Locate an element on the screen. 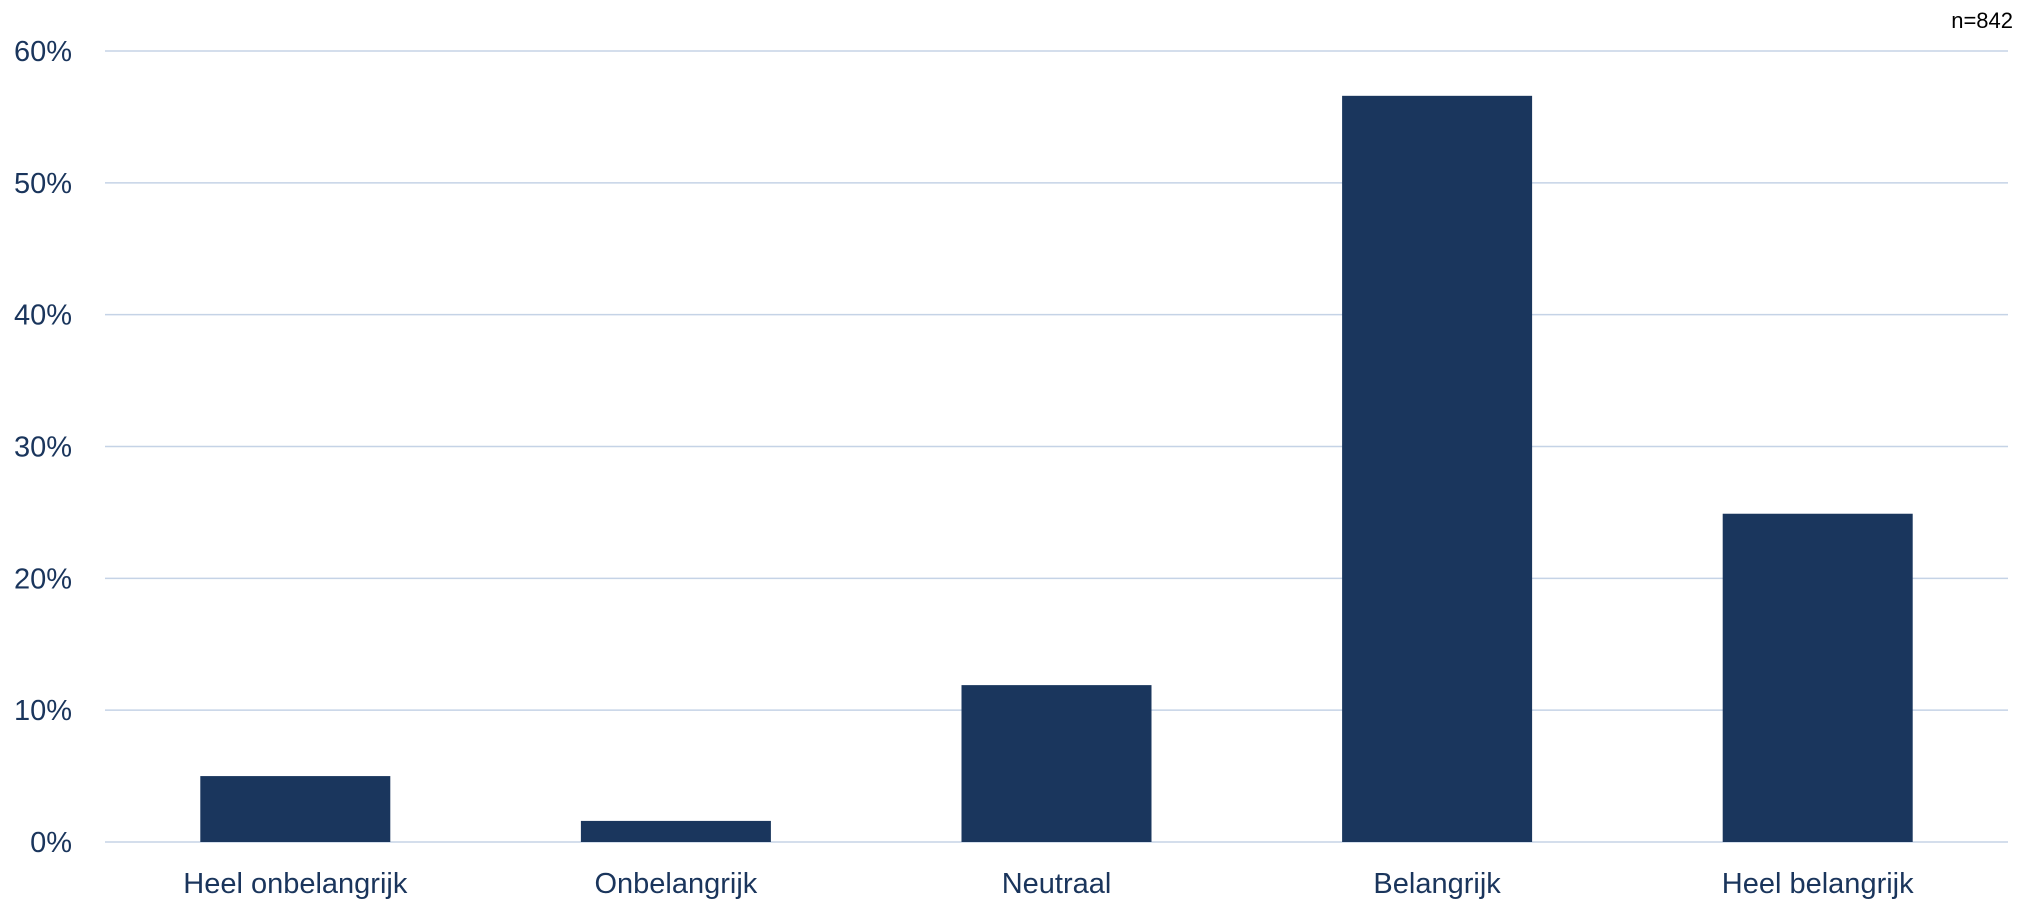 The image size is (2031, 902). bar-heel-onbelangrijk is located at coordinates (295, 809).